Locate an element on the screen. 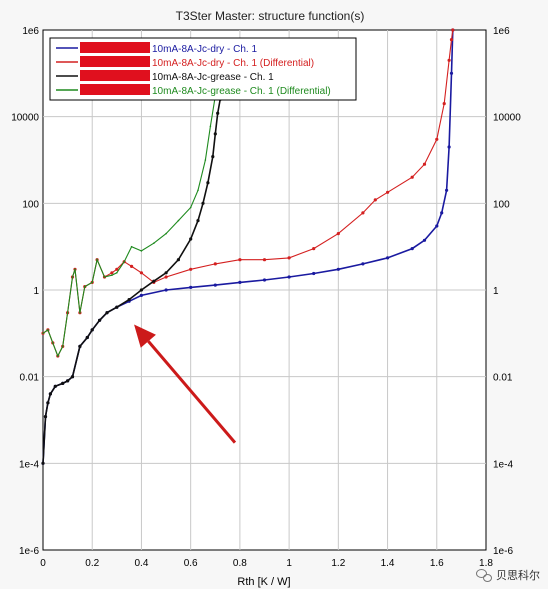 This screenshot has height=594, width=548. x-tick-label: 1.4 is located at coordinates (388, 563).